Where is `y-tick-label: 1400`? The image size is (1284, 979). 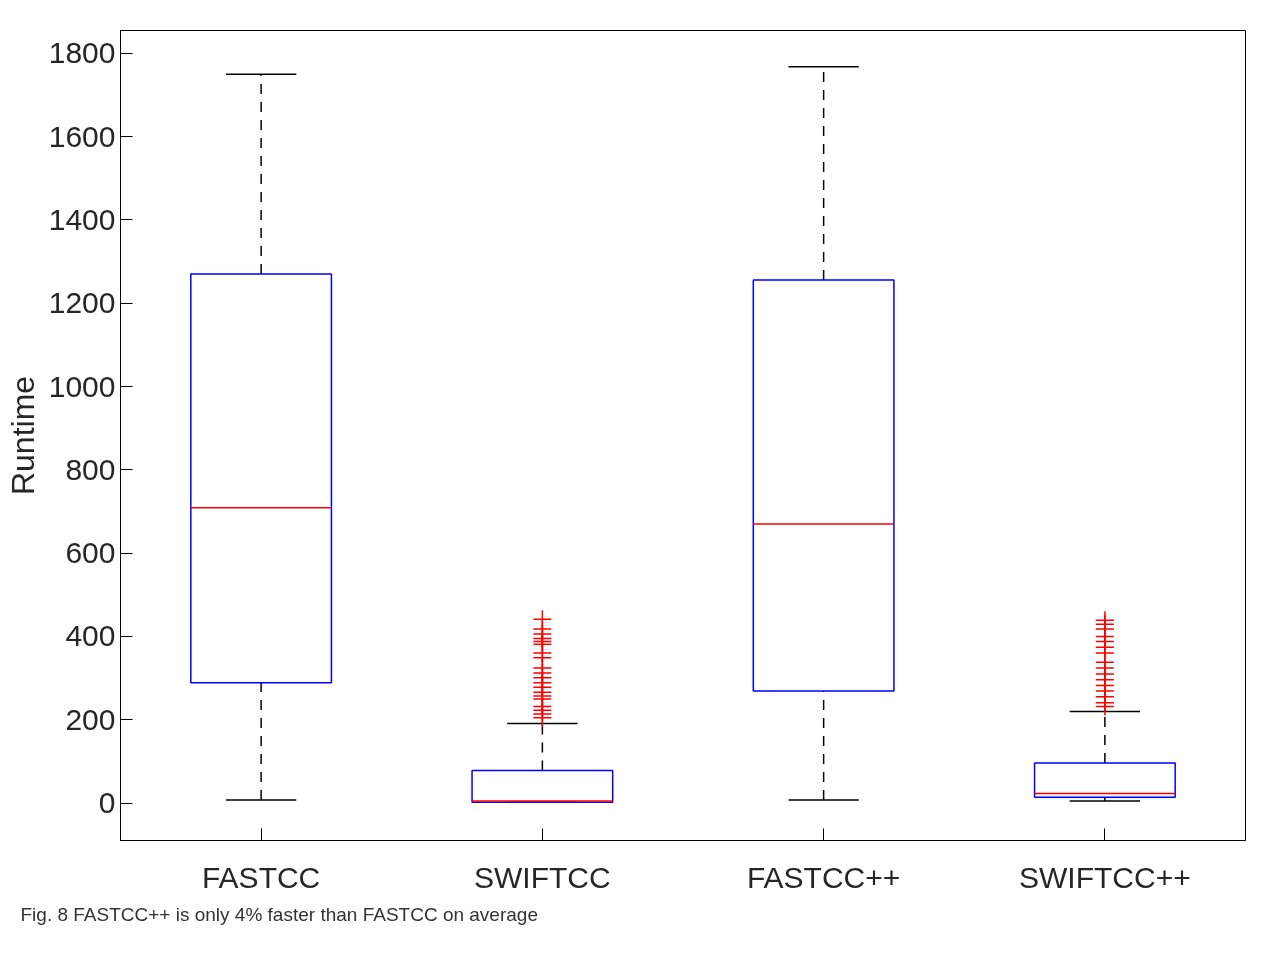
y-tick-label: 1400 is located at coordinates (82, 219).